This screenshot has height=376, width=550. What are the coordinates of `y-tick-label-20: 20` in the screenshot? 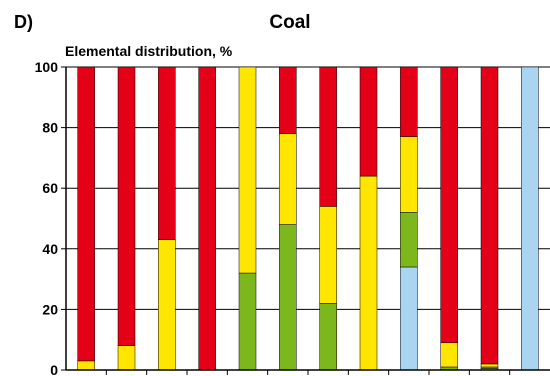 It's located at (50, 309).